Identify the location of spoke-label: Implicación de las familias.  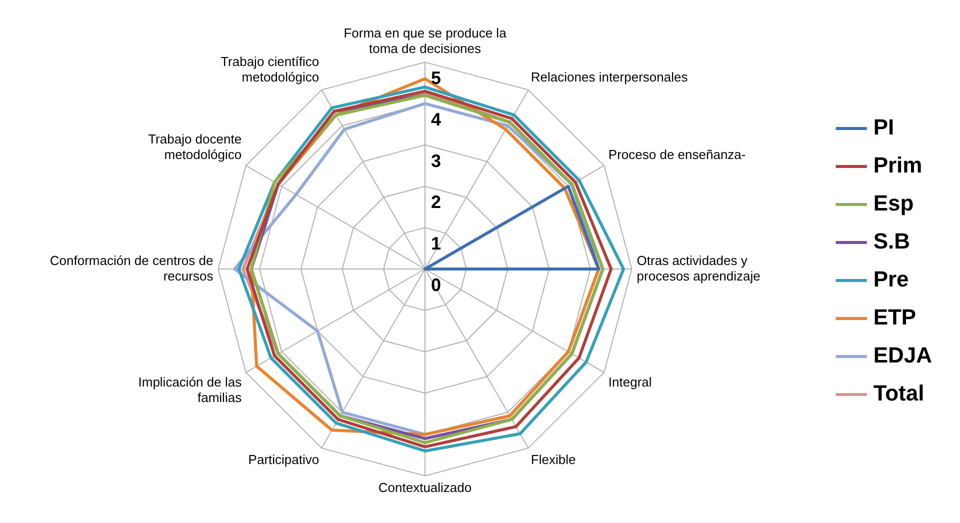
(190, 389).